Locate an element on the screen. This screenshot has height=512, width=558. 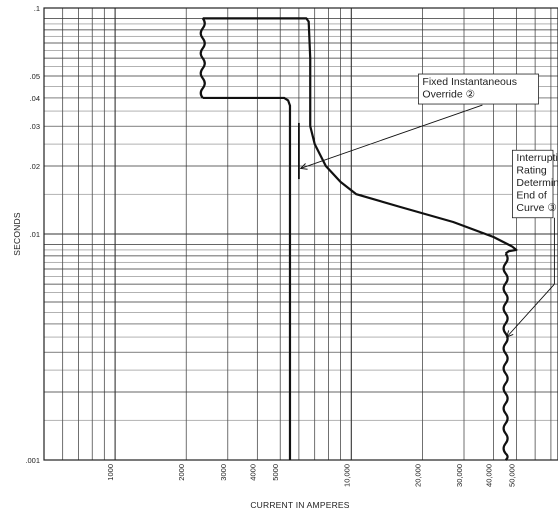
x-tick-label: 5000 is located at coordinates (275, 472).